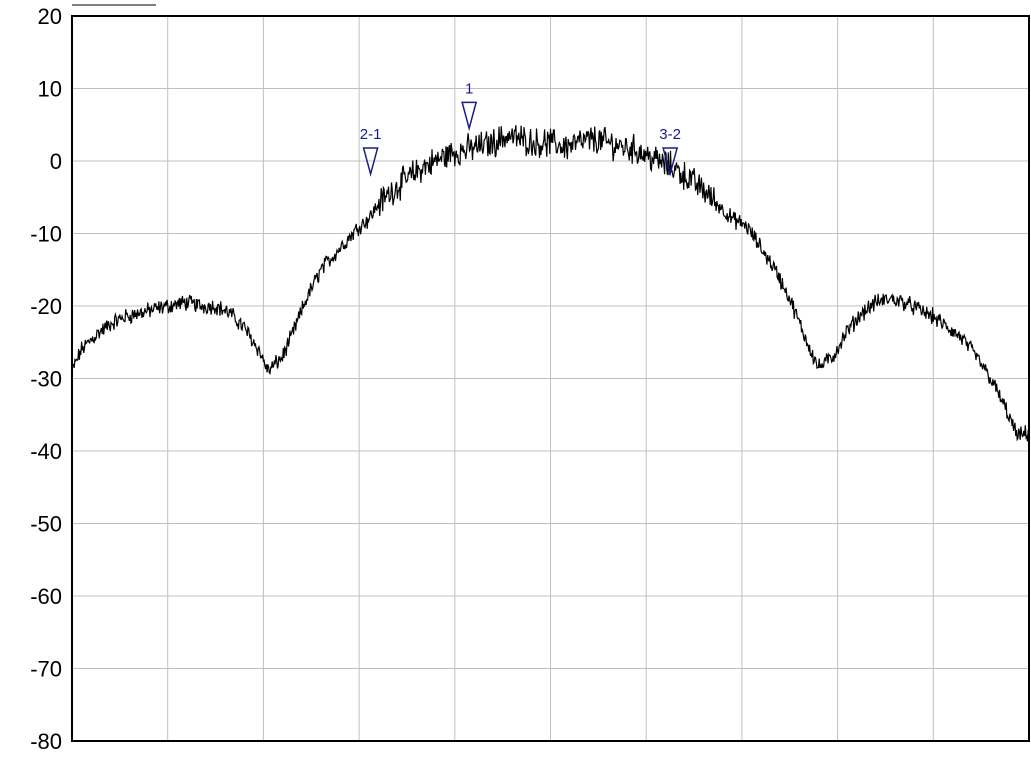 The height and width of the screenshot is (758, 1031). I want to click on y-tick-label: 0, so click(56, 161).